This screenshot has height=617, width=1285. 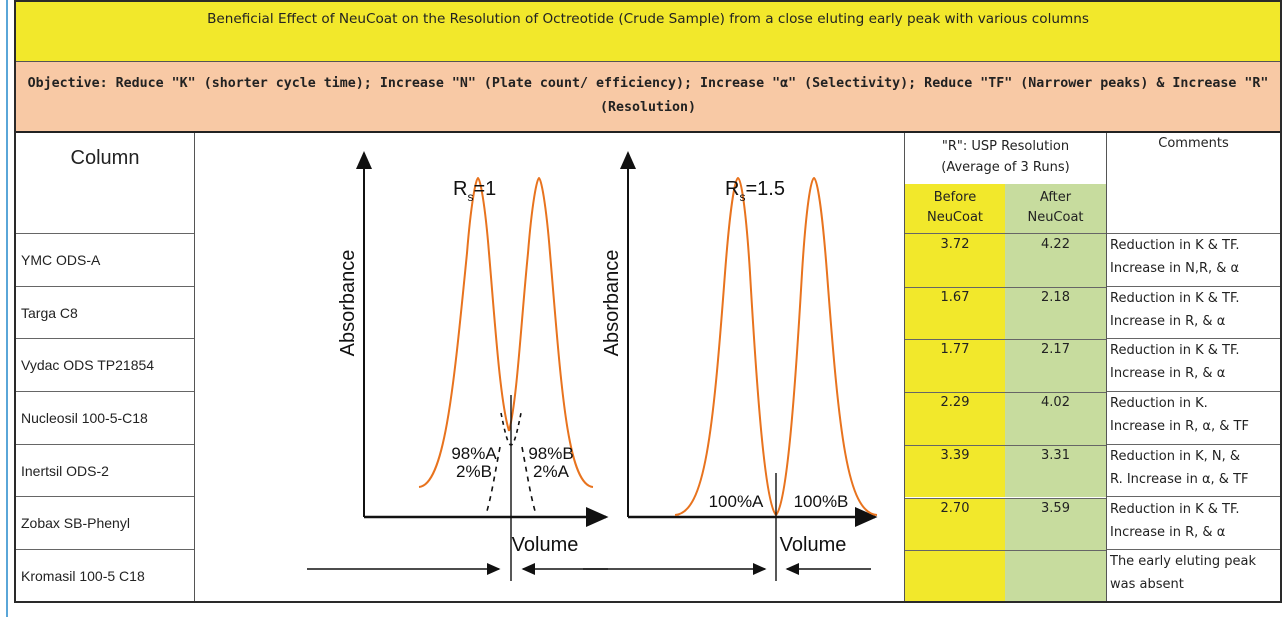 I want to click on before-value: 2.70, so click(x=955, y=524).